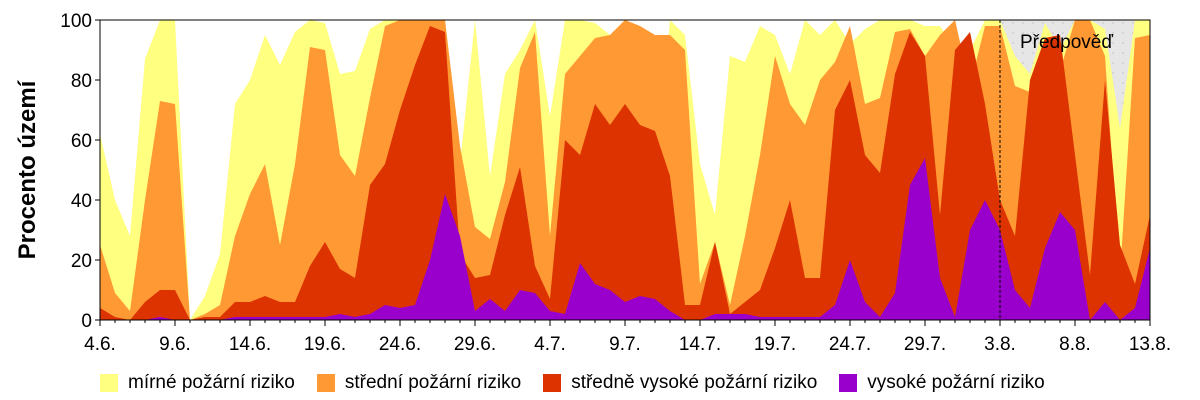 The image size is (1200, 400). Describe the element at coordinates (325, 344) in the screenshot. I see `x-tick-label: 19.6.` at that location.